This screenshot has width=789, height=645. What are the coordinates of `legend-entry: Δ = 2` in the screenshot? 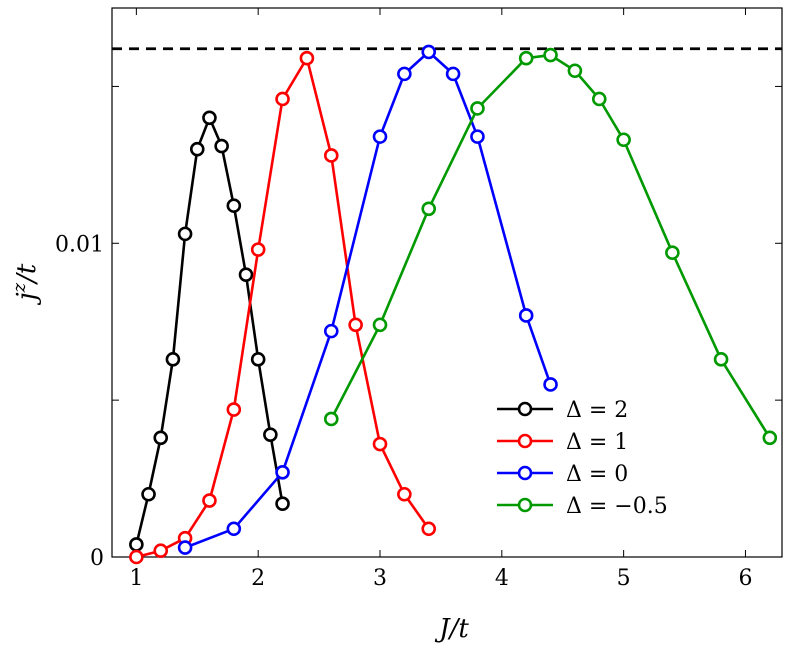 It's located at (562, 410).